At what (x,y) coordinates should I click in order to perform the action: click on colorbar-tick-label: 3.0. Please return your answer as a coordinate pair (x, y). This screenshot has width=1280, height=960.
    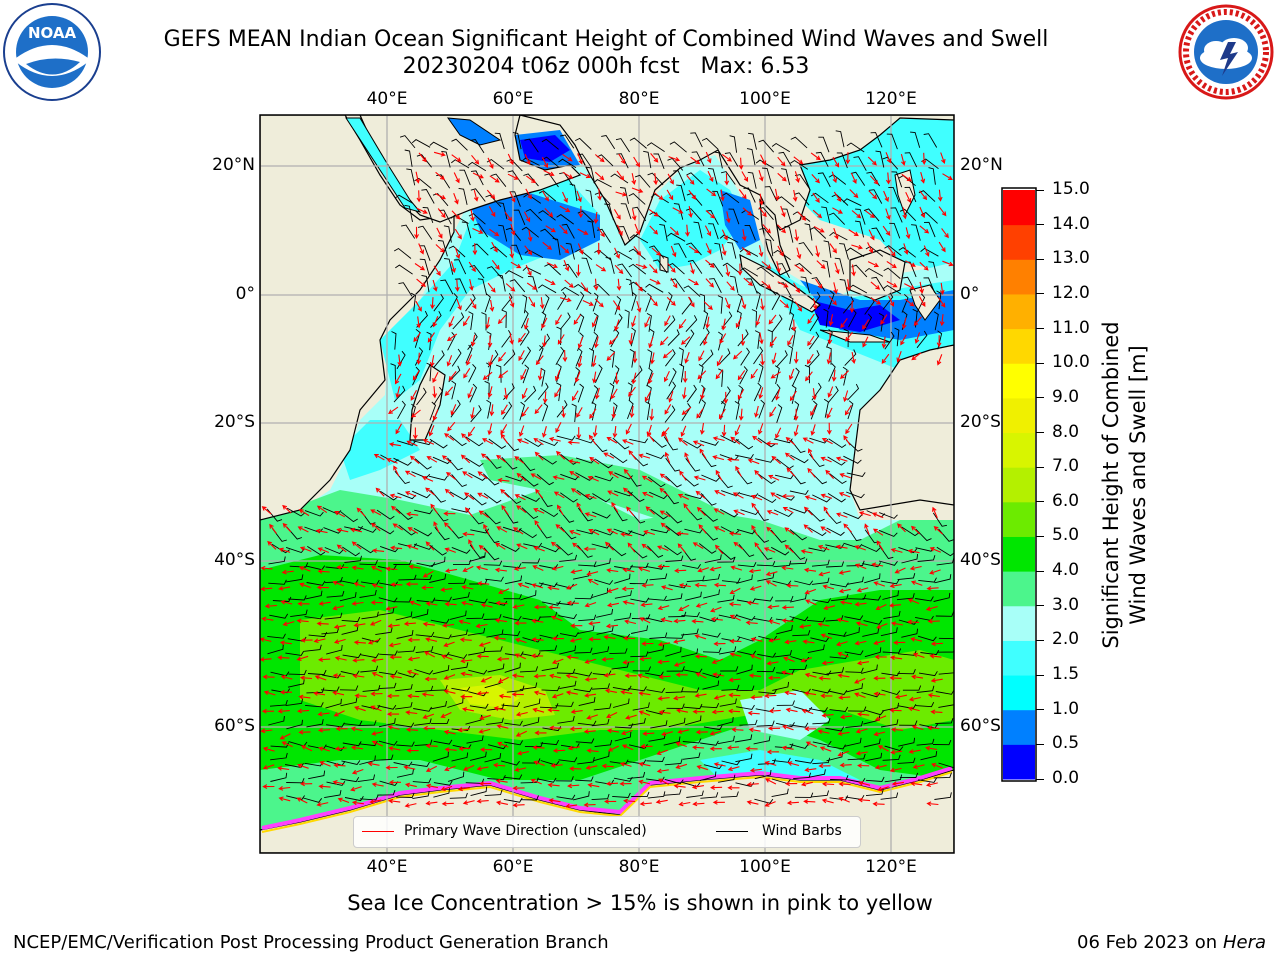
    Looking at the image, I should click on (1066, 604).